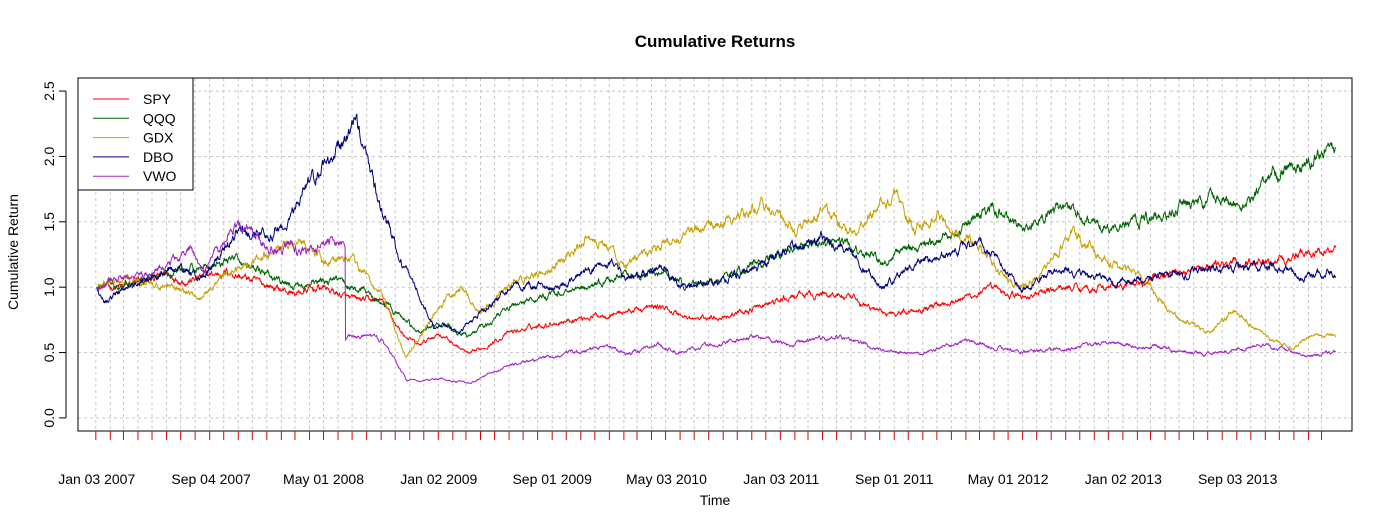 The height and width of the screenshot is (529, 1393). I want to click on legend-label-qqq: QQQ, so click(159, 118).